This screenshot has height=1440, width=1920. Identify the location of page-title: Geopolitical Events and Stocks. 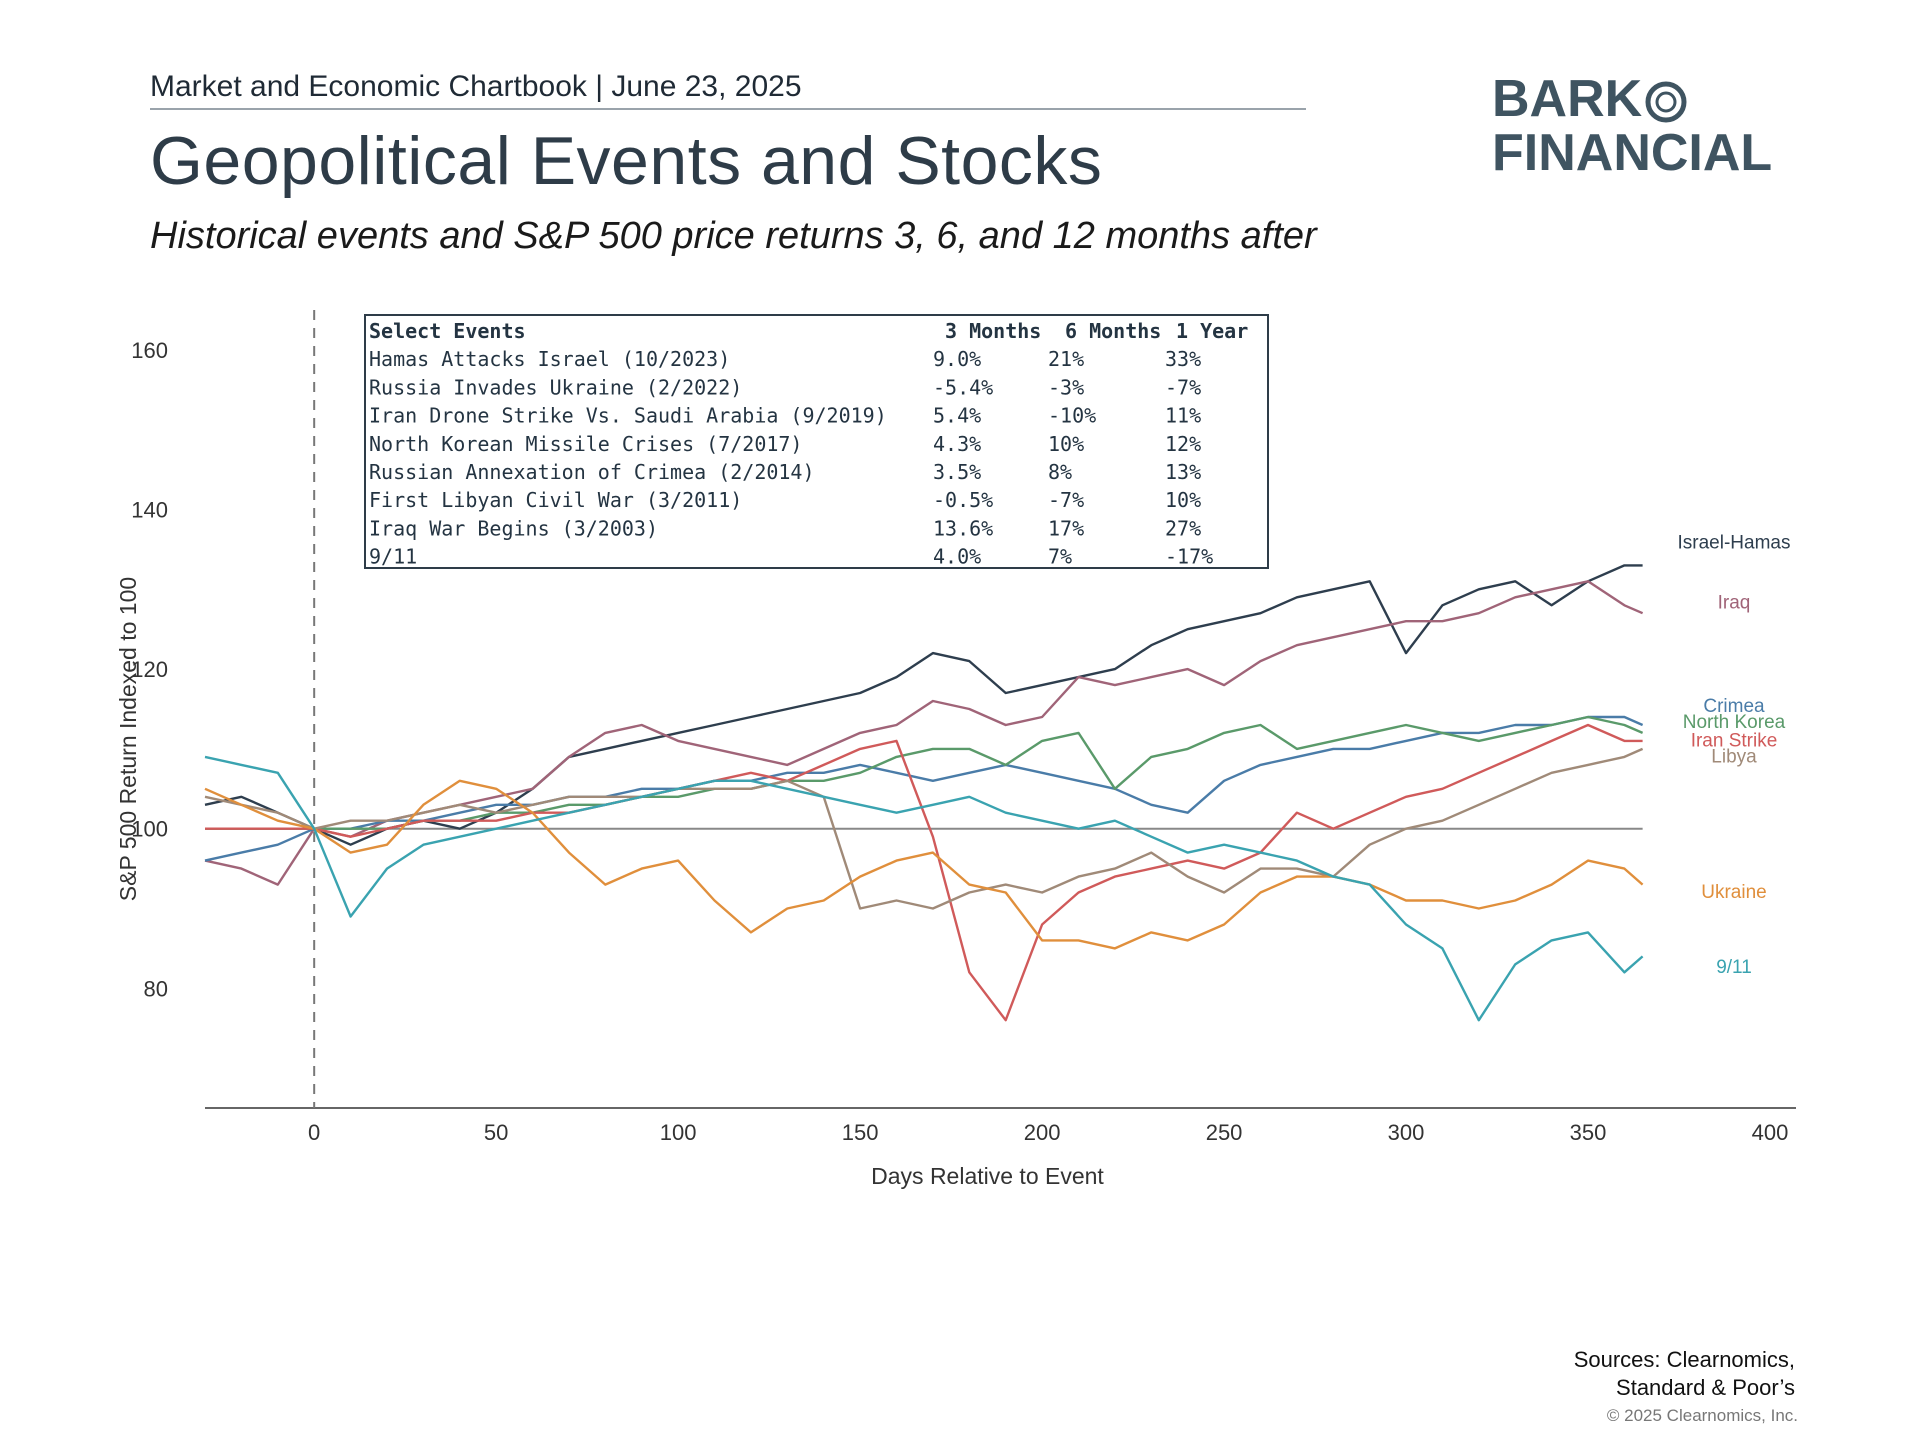
(626, 161).